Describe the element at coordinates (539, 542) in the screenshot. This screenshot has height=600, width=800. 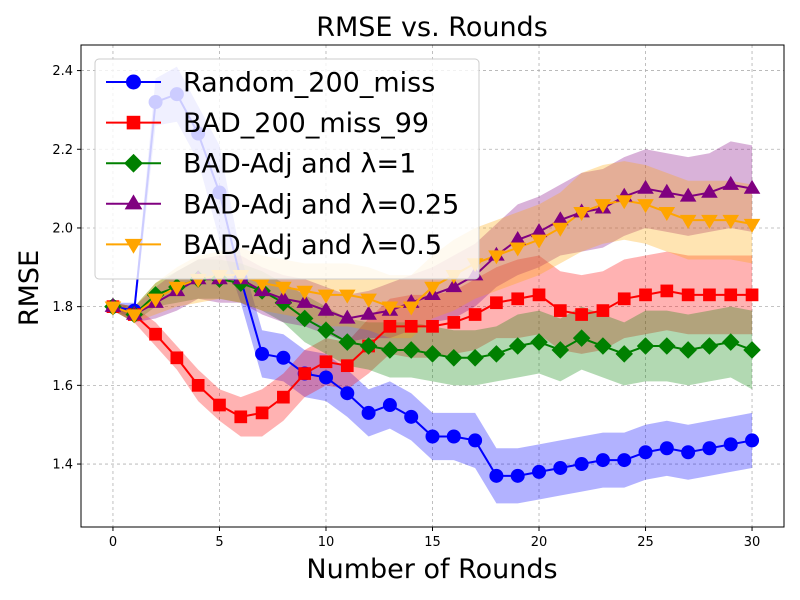
I see `x-tick-label: 20` at that location.